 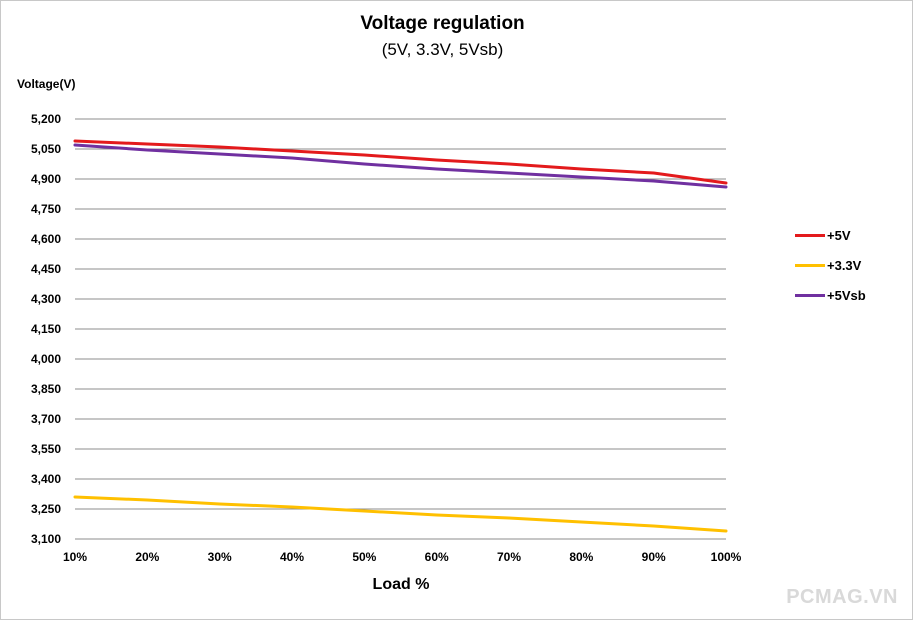 I want to click on legend-item-5vsb: +5Vsb, so click(x=850, y=295).